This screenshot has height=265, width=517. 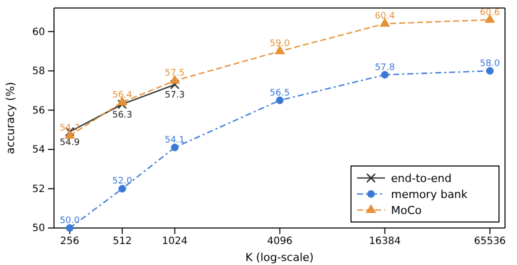 What do you see at coordinates (490, 242) in the screenshot?
I see `x-tick-label: 65536` at bounding box center [490, 242].